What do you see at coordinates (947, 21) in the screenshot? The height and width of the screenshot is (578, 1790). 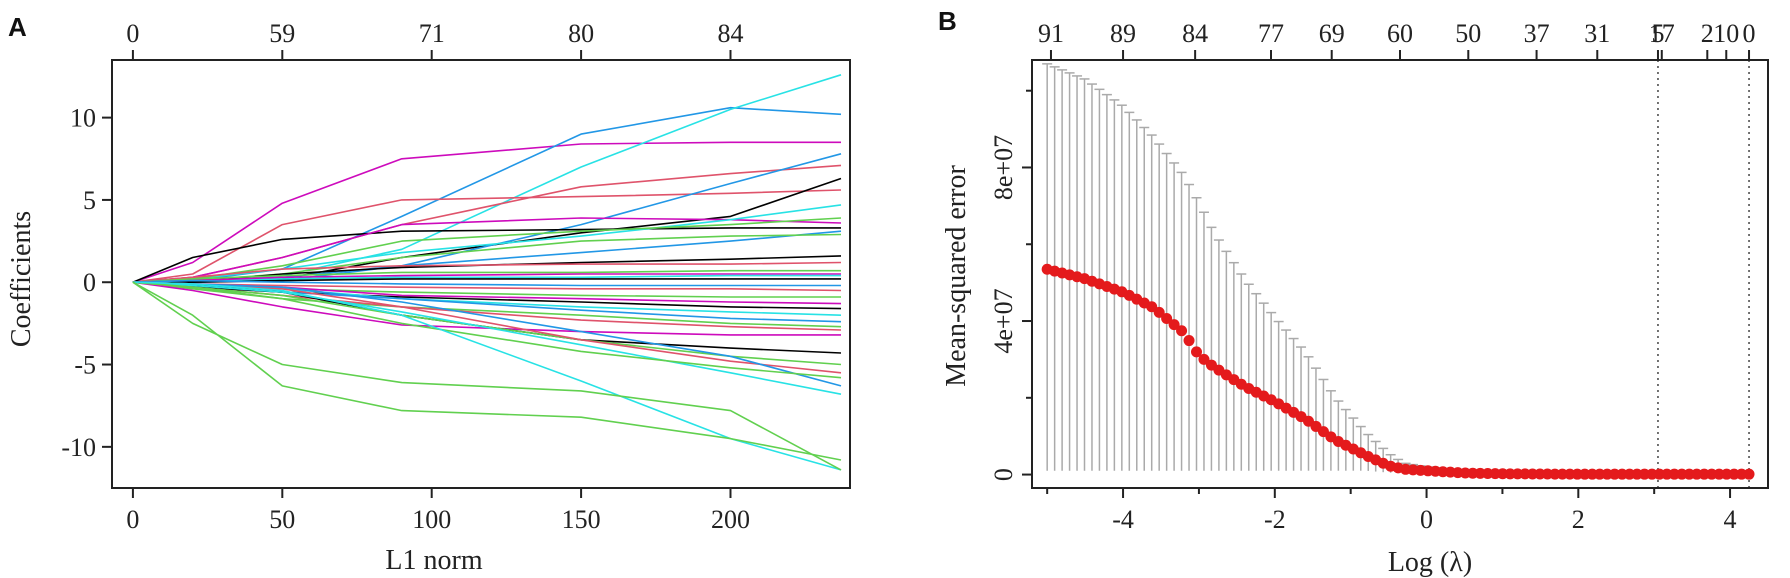 I see `panel-b-letter: B` at bounding box center [947, 21].